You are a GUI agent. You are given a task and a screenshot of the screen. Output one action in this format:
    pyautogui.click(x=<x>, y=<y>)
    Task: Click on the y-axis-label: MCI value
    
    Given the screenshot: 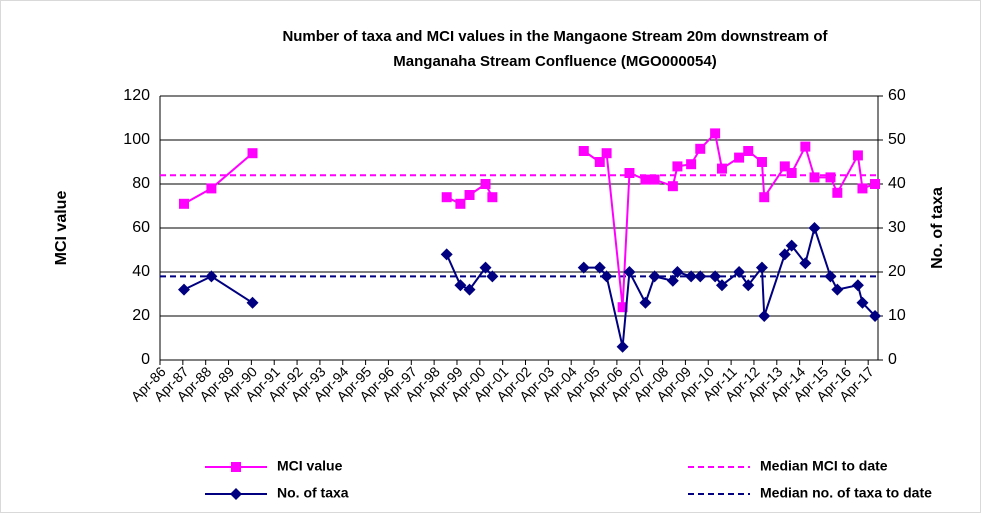 What is the action you would take?
    pyautogui.click(x=61, y=228)
    